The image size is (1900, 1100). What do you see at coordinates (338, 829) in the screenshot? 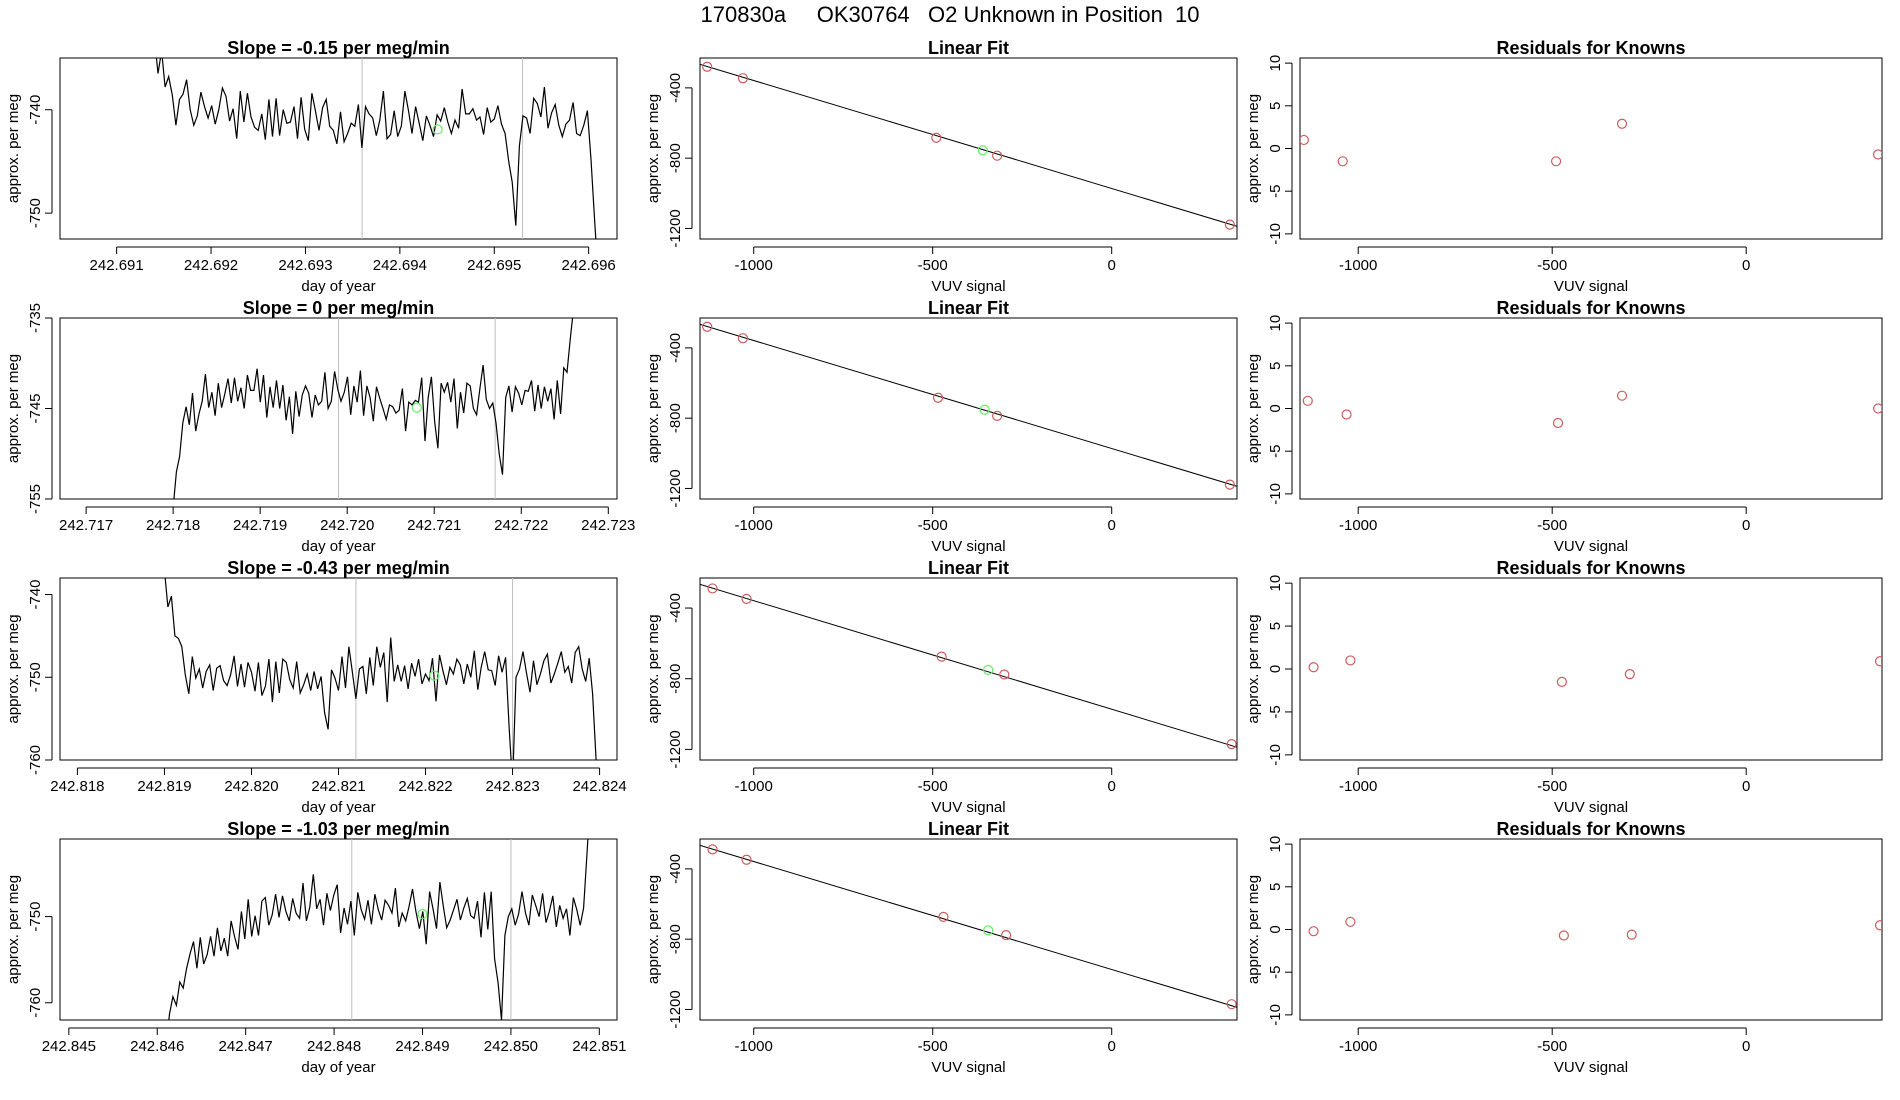
I see `chart-title: Slope = -1.03 per meg/min` at bounding box center [338, 829].